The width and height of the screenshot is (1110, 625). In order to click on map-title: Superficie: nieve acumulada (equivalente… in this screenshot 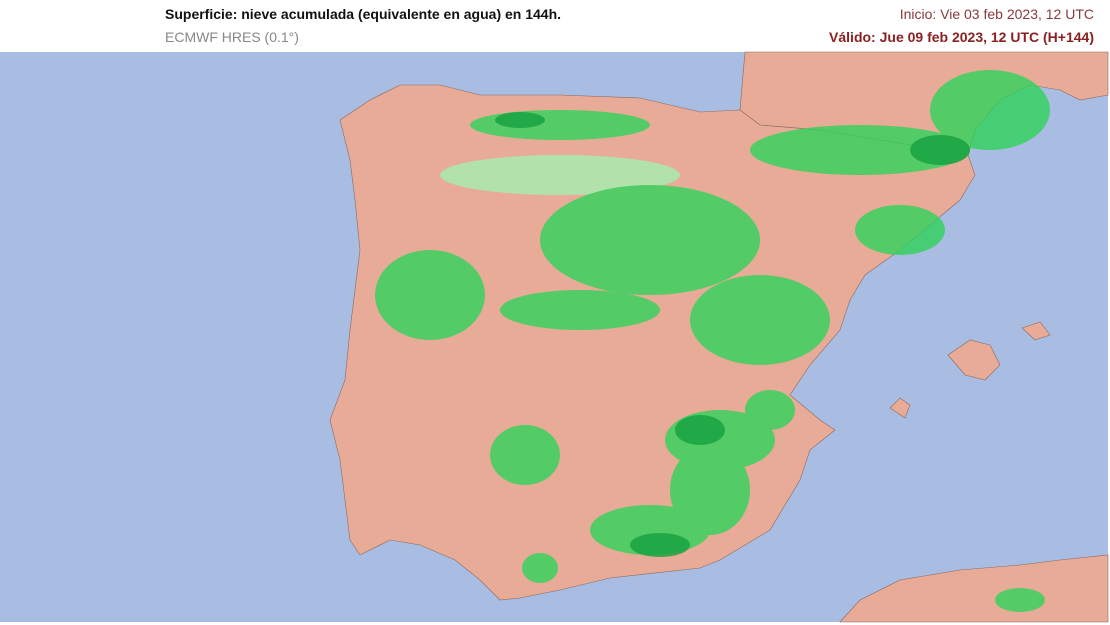, I will do `click(363, 14)`.